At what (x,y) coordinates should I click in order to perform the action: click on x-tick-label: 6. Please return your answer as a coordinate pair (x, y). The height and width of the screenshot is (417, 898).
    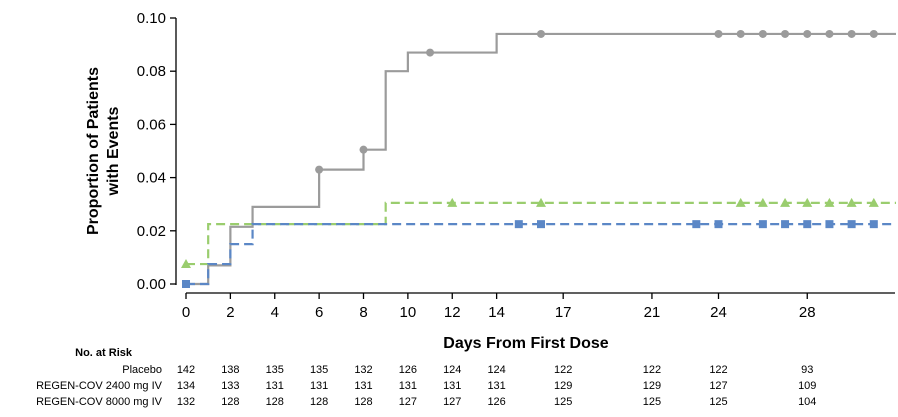
    Looking at the image, I should click on (319, 312).